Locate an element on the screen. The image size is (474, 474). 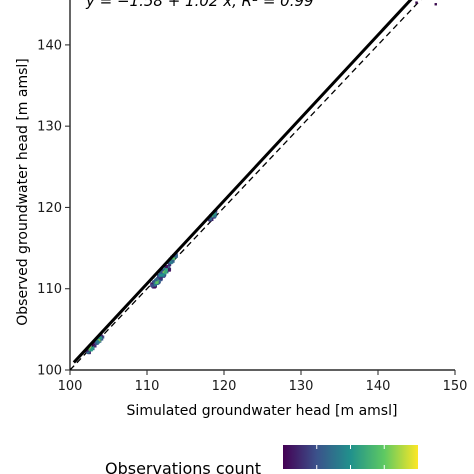
x-tick-label: 100 is located at coordinates (70, 386).